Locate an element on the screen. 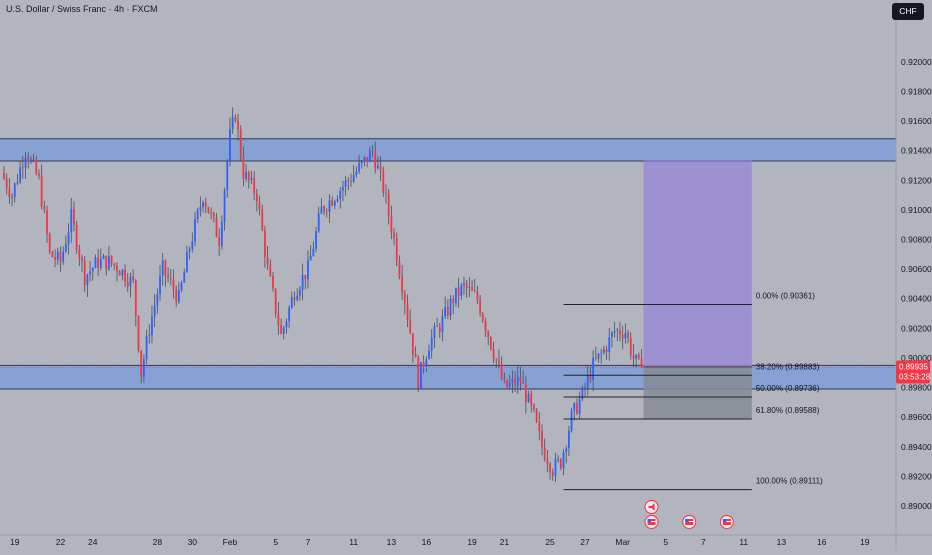 The width and height of the screenshot is (932, 555). price-tick-label: 0.89600 is located at coordinates (916, 417).